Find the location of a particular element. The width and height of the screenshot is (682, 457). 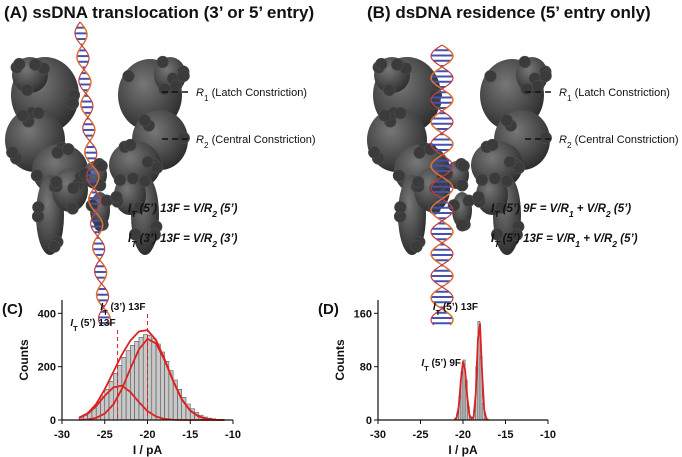

y-tick-label: 160 is located at coordinates (363, 314).